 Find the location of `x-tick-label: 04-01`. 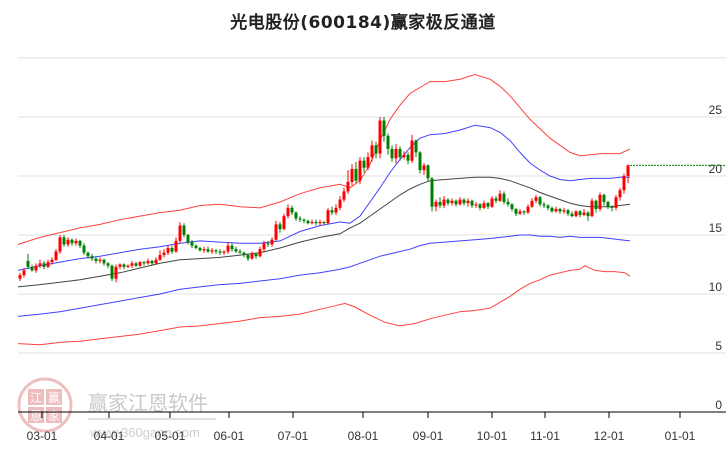

x-tick-label: 04-01 is located at coordinates (109, 436).